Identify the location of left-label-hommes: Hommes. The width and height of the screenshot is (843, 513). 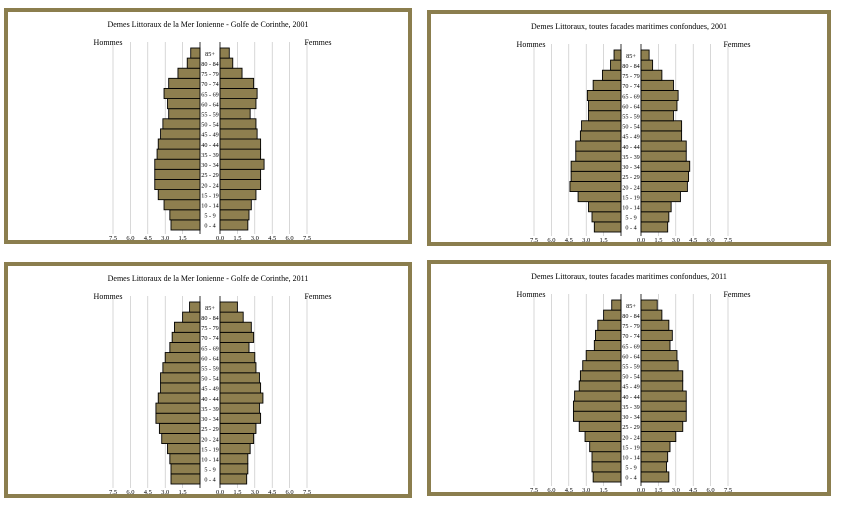
(108, 296).